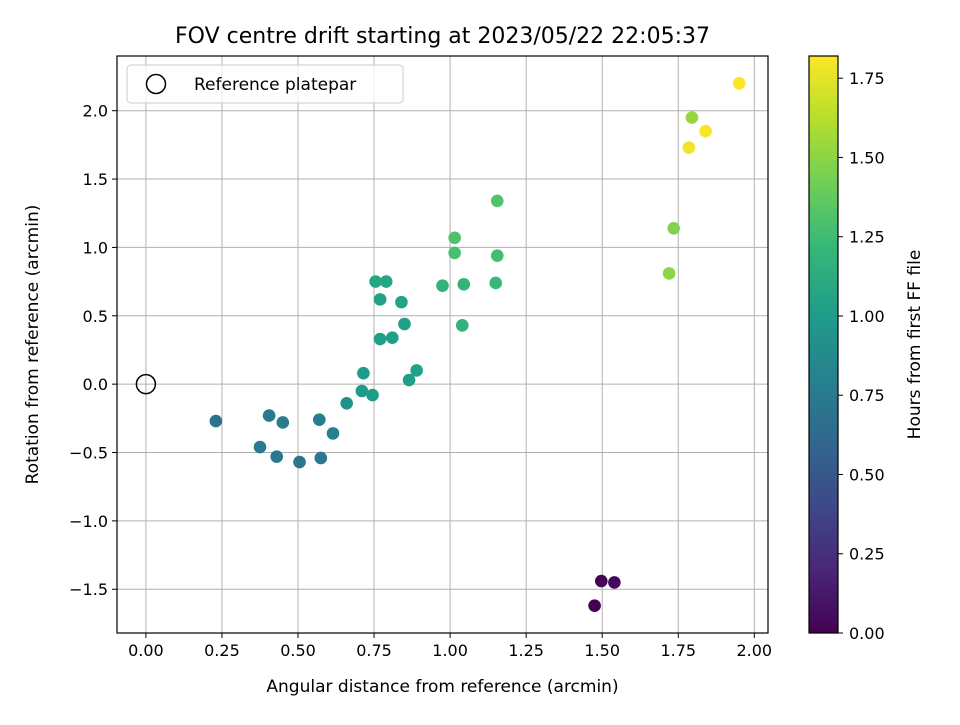 This screenshot has height=725, width=960. What do you see at coordinates (867, 316) in the screenshot?
I see `colorbar-tick-label: 1.00` at bounding box center [867, 316].